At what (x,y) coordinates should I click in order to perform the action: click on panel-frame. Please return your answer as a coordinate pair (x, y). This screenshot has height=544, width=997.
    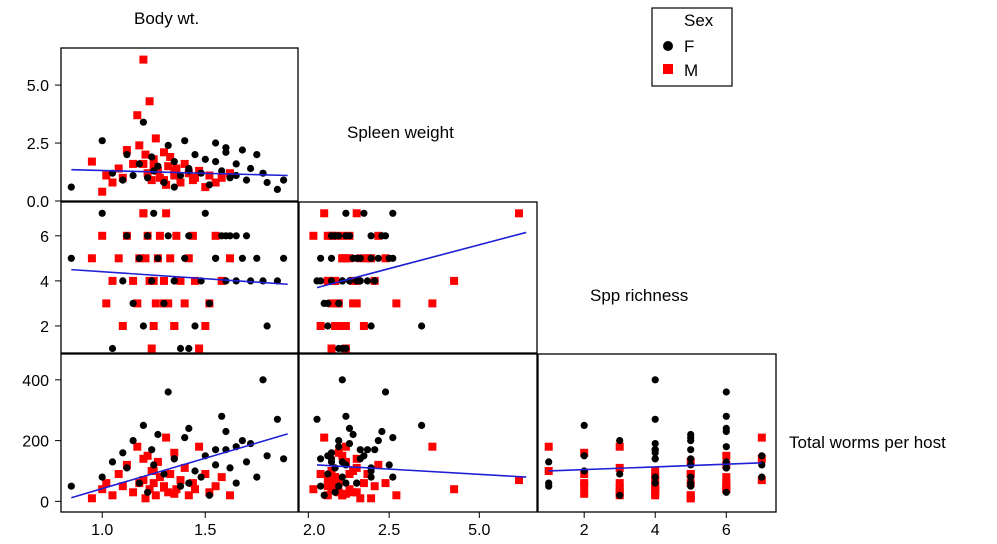
    Looking at the image, I should click on (657, 433).